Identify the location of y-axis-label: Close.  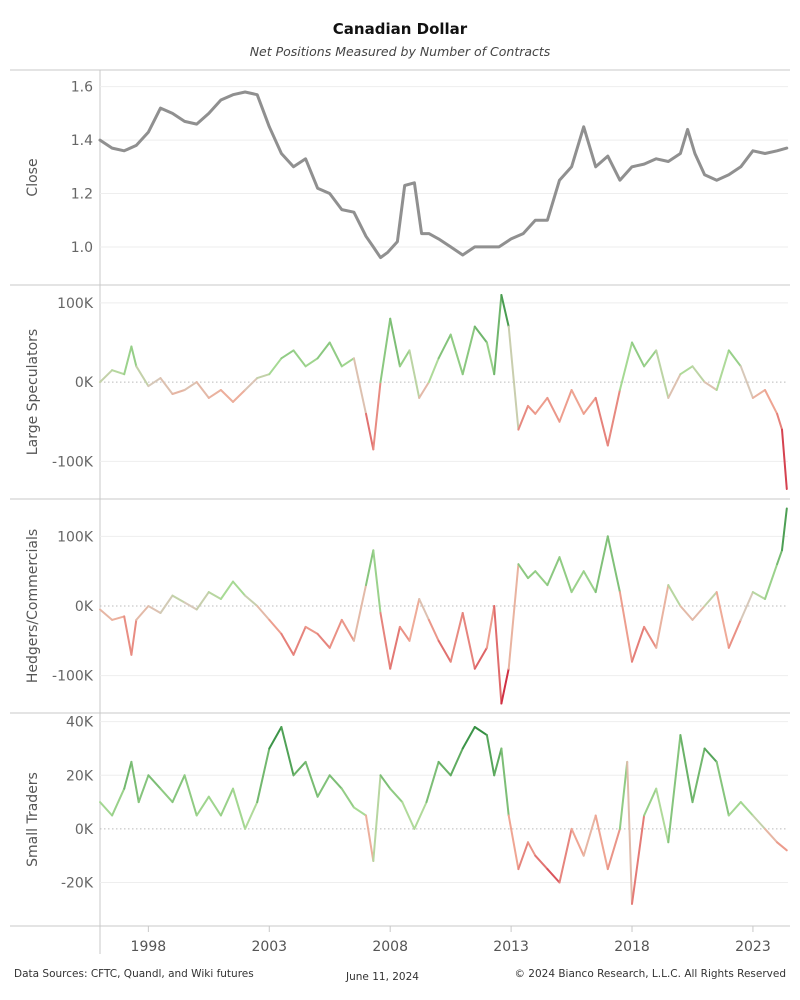
(33, 177).